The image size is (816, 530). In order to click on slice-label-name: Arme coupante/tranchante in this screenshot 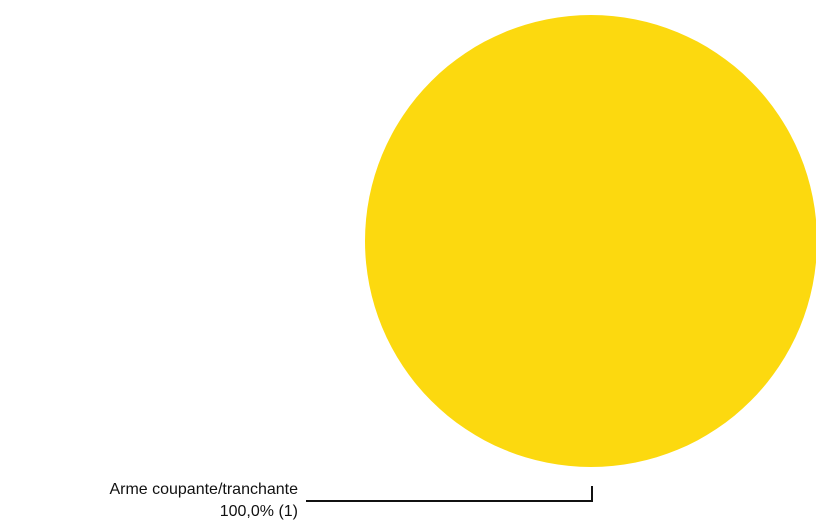, I will do `click(203, 489)`.